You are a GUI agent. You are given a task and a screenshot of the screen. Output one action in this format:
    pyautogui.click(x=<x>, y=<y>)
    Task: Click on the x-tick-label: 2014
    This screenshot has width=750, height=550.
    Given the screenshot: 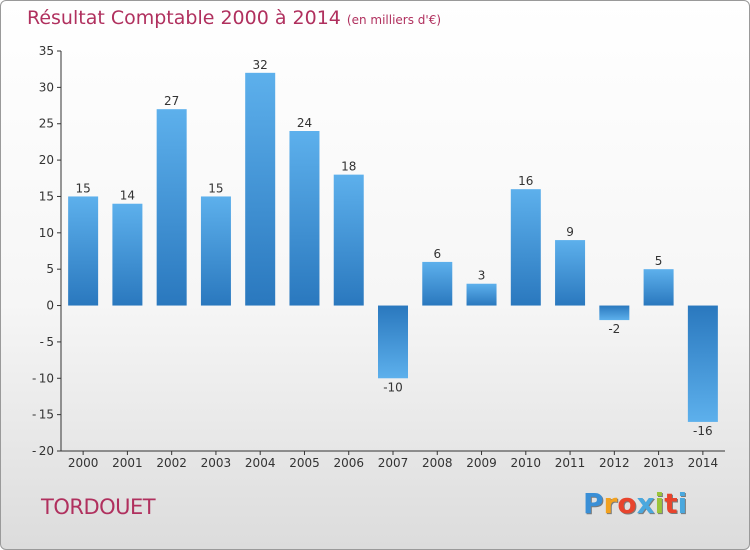 What is the action you would take?
    pyautogui.click(x=703, y=463)
    